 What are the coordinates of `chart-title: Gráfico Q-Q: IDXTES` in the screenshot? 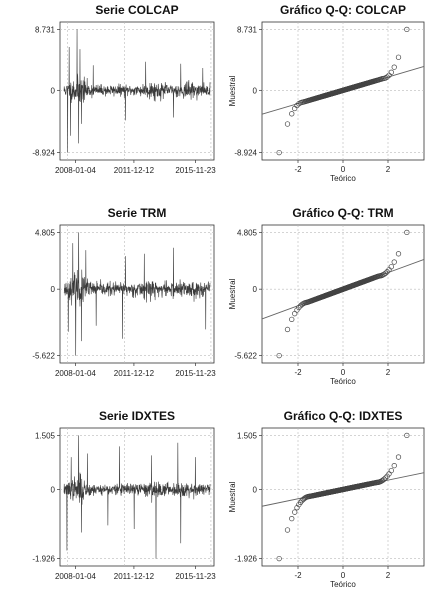 It's located at (343, 416).